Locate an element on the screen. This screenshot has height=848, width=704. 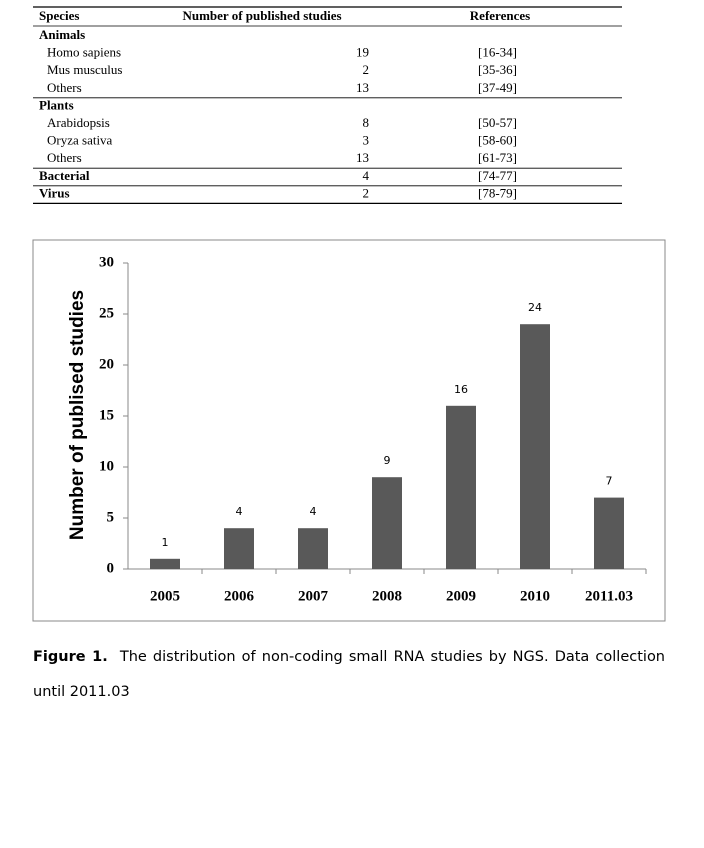
x-tick-label: 2005 is located at coordinates (165, 596).